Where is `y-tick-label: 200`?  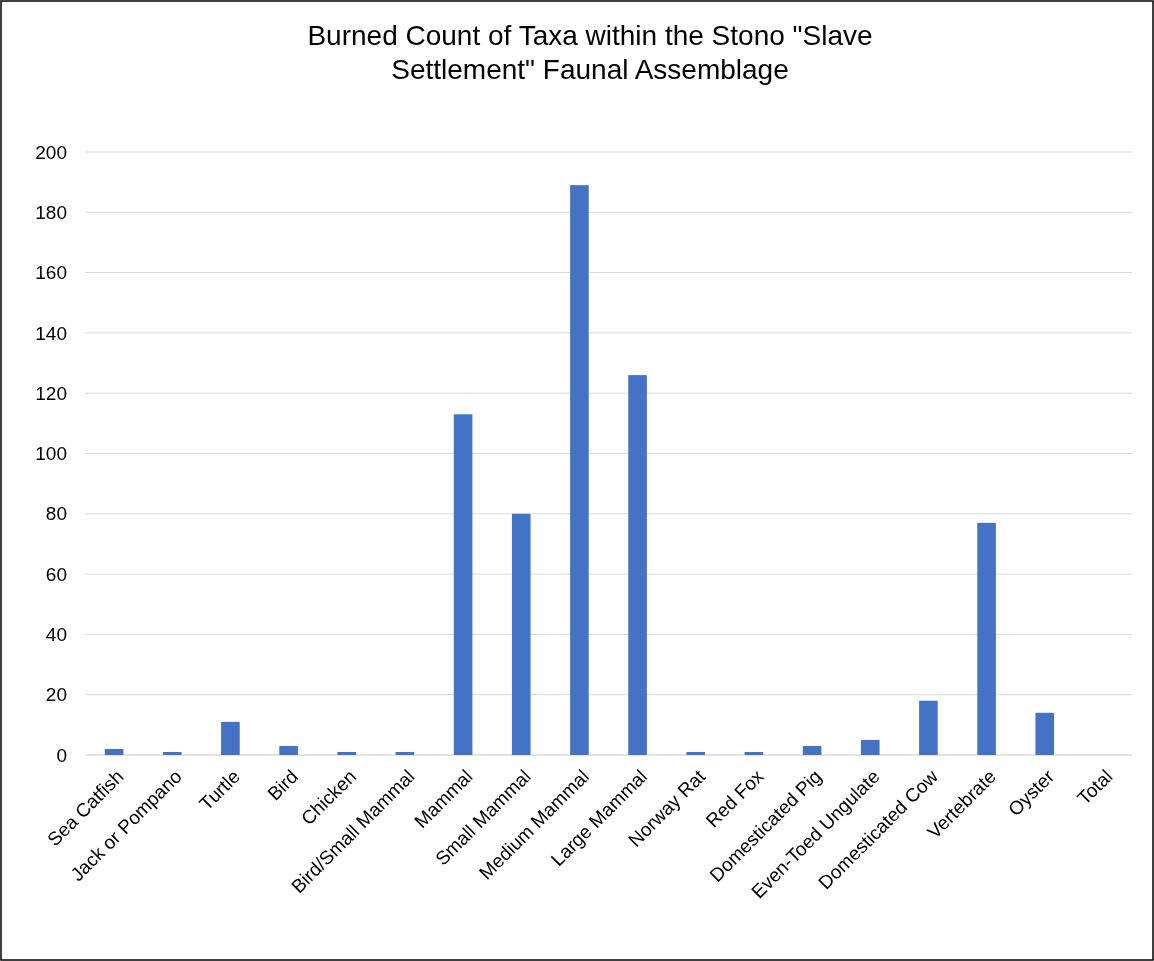 y-tick-label: 200 is located at coordinates (51, 152).